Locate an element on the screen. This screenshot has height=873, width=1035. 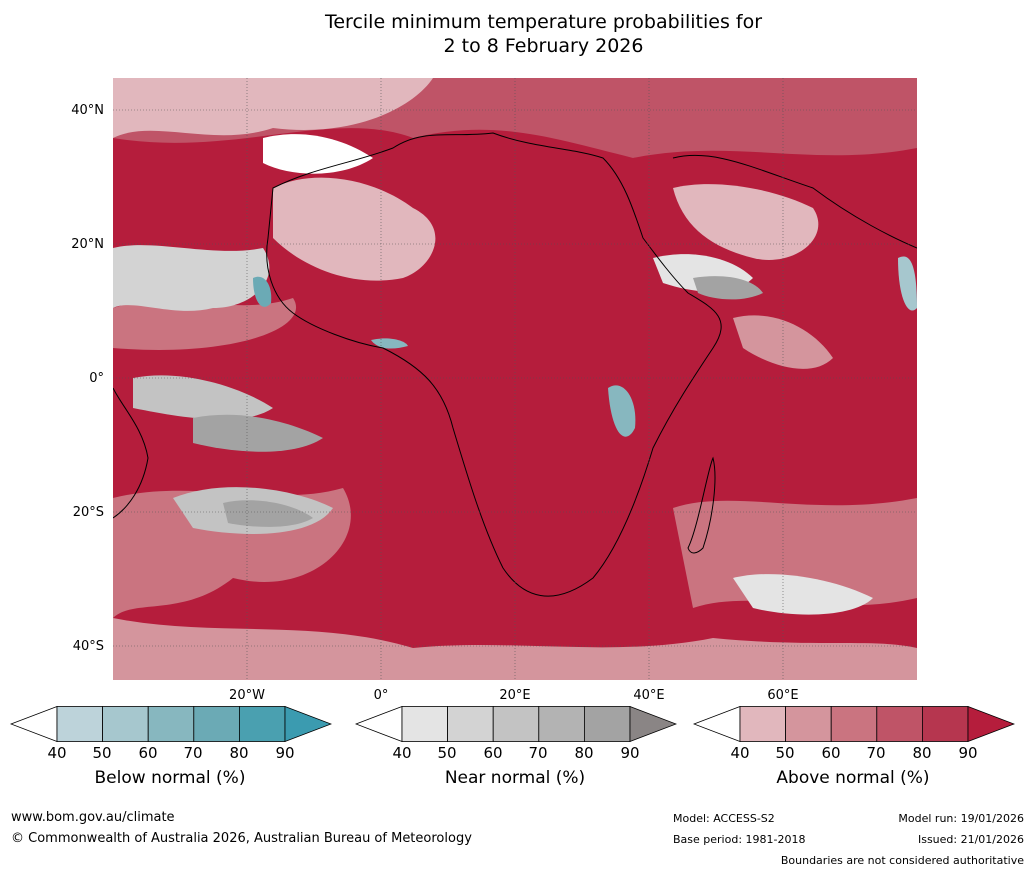
colorbar-below-tick-70: 70 is located at coordinates (193, 753).